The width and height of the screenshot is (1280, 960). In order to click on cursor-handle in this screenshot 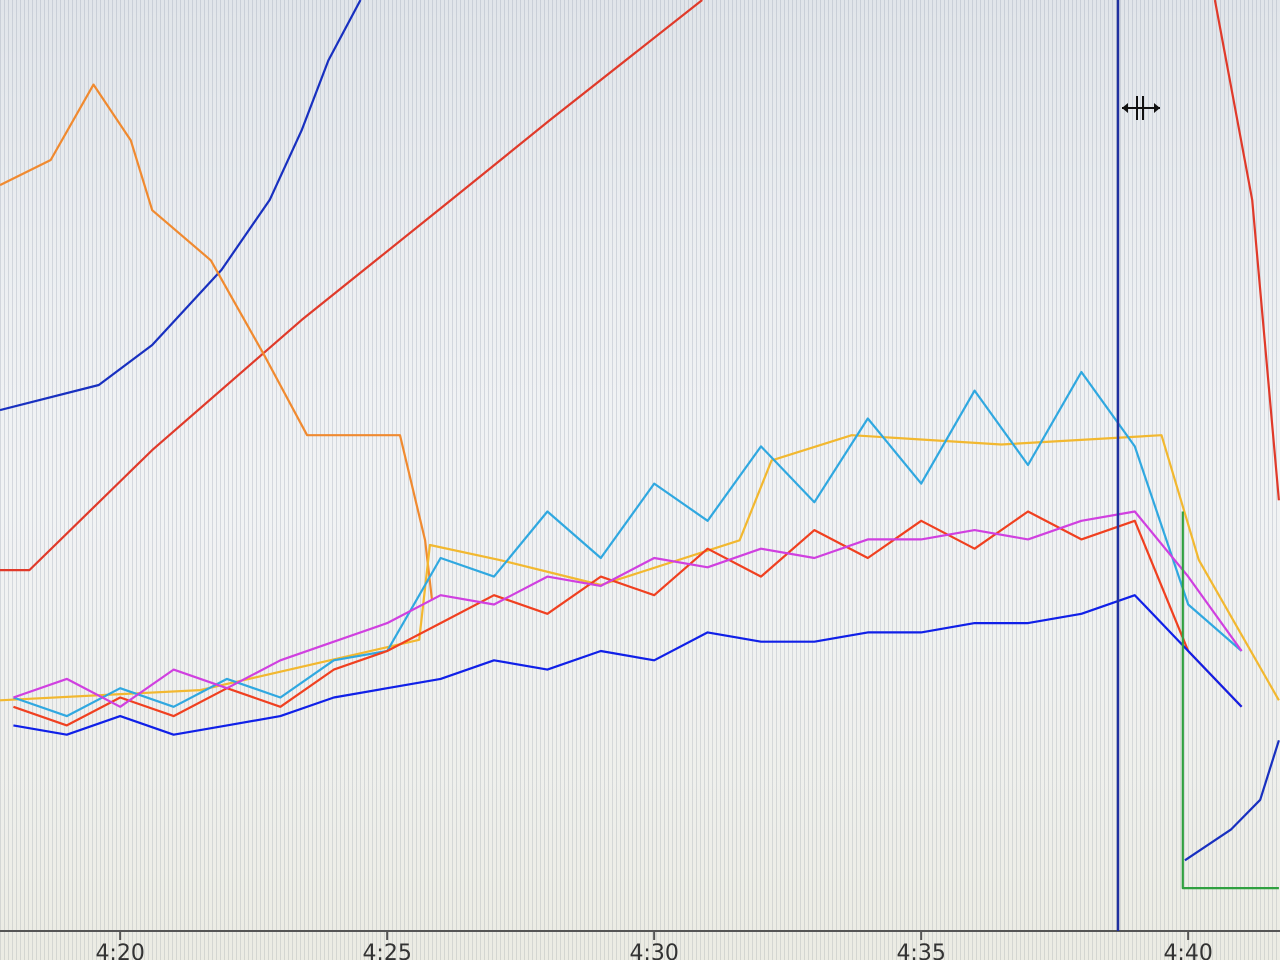, I will do `click(1141, 108)`.